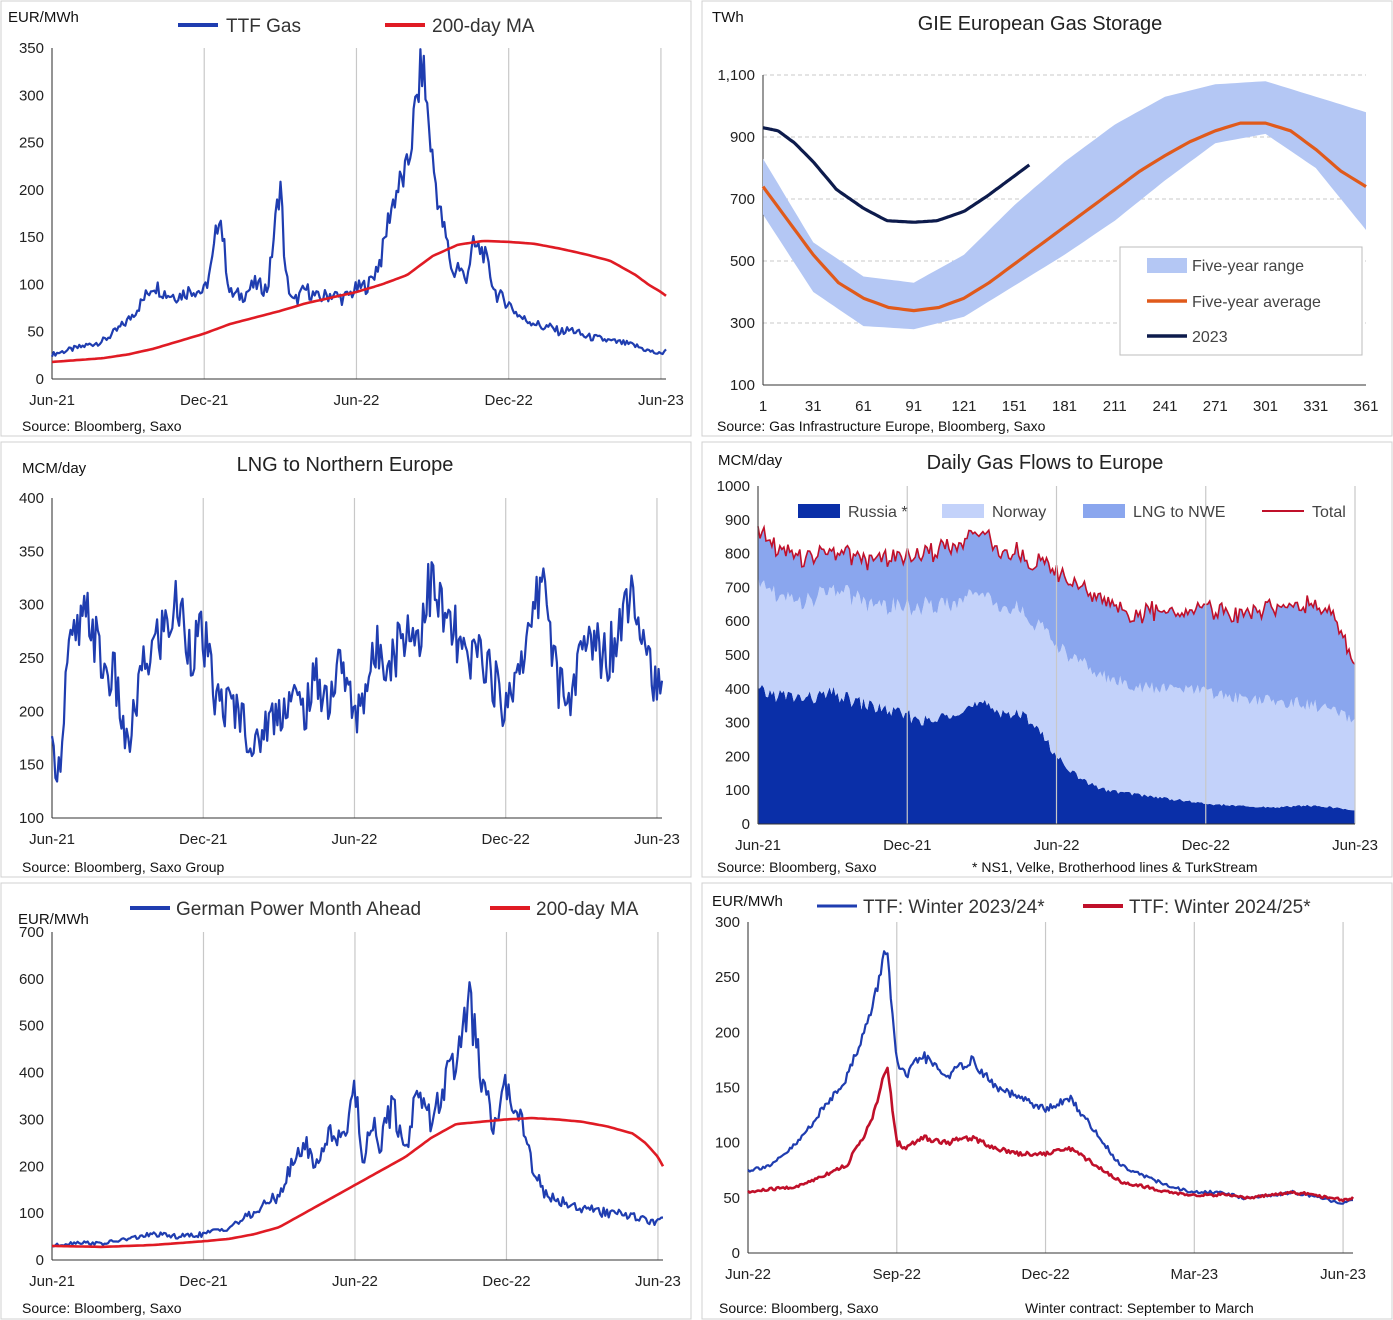 The width and height of the screenshot is (1393, 1320). I want to click on x-tick-label: 331, so click(1315, 406).